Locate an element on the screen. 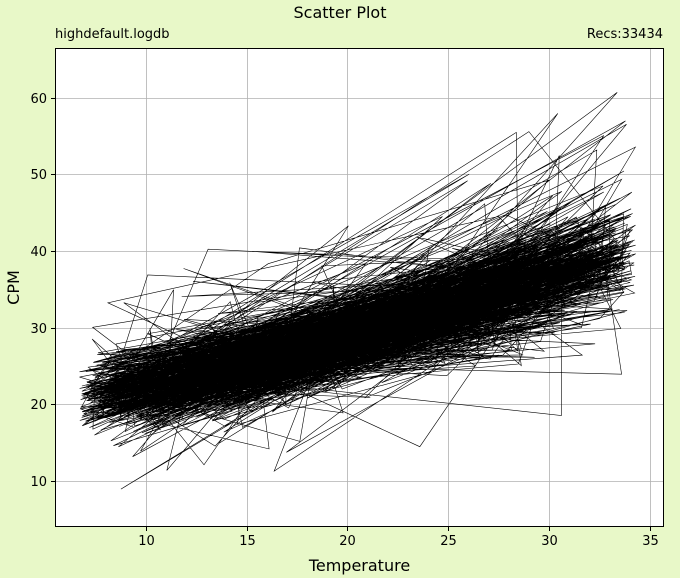 This screenshot has height=578, width=680. chart-source-label: highdefault.logdb is located at coordinates (112, 34).